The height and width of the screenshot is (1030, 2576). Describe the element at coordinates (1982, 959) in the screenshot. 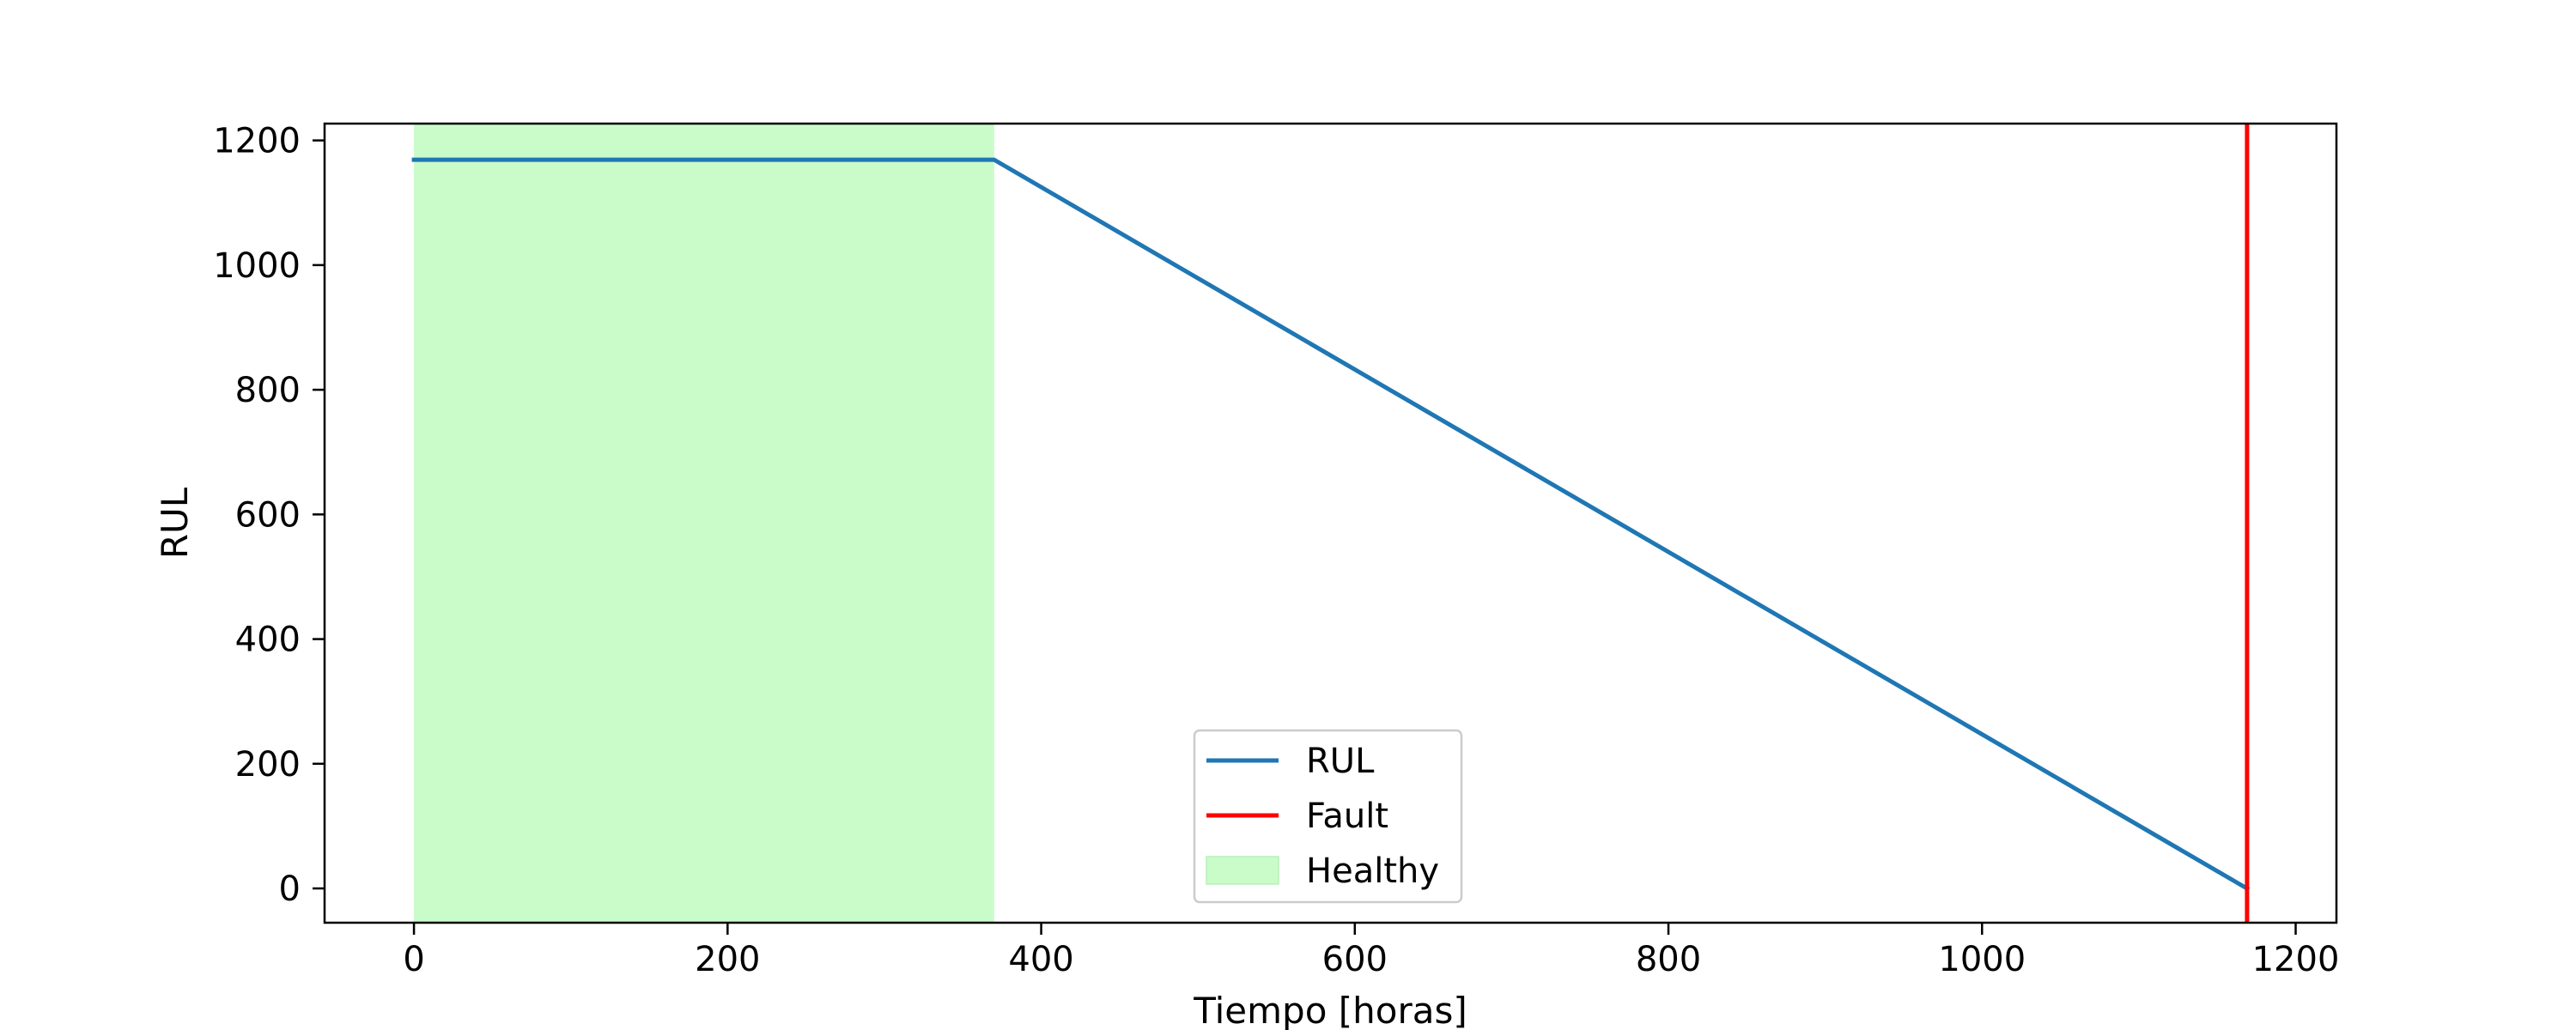

I see `x-tick-label: 1000` at that location.